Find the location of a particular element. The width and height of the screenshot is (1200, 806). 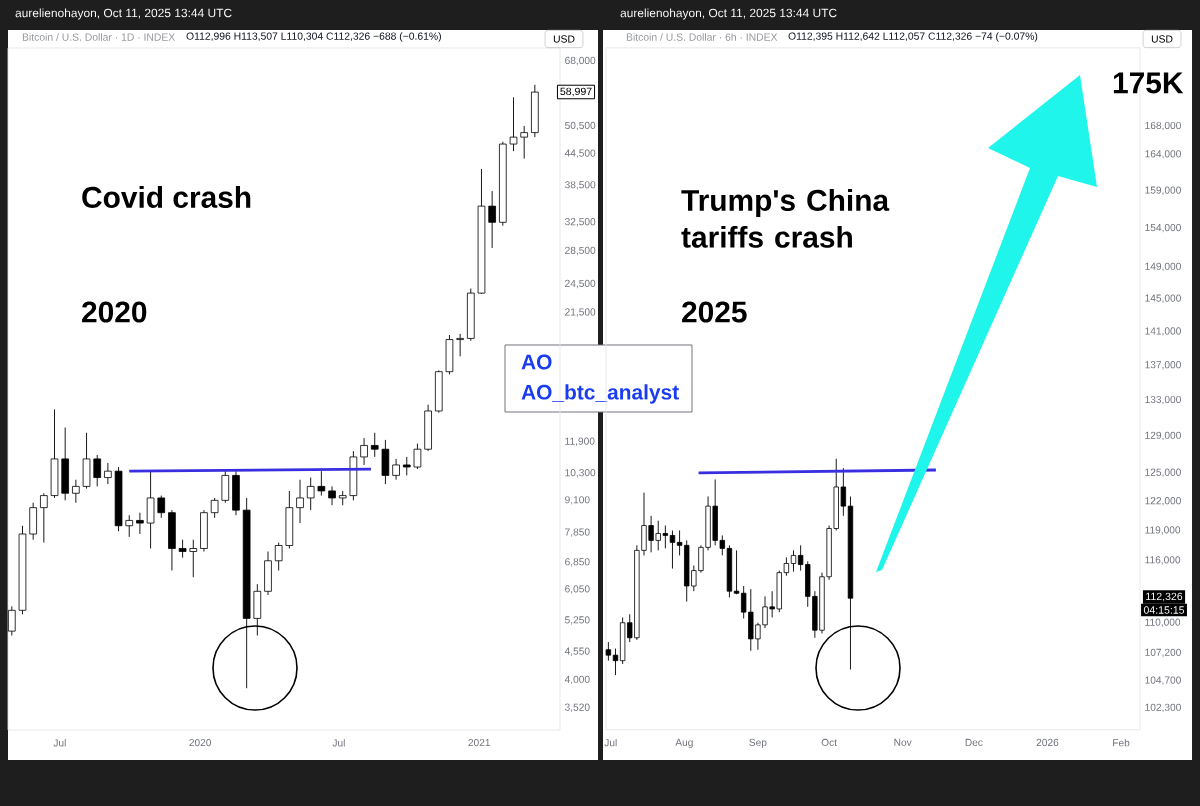

text: O112,996 H113,507 L110,304 C112,326 −688 (−0.61%) is located at coordinates (313, 37).